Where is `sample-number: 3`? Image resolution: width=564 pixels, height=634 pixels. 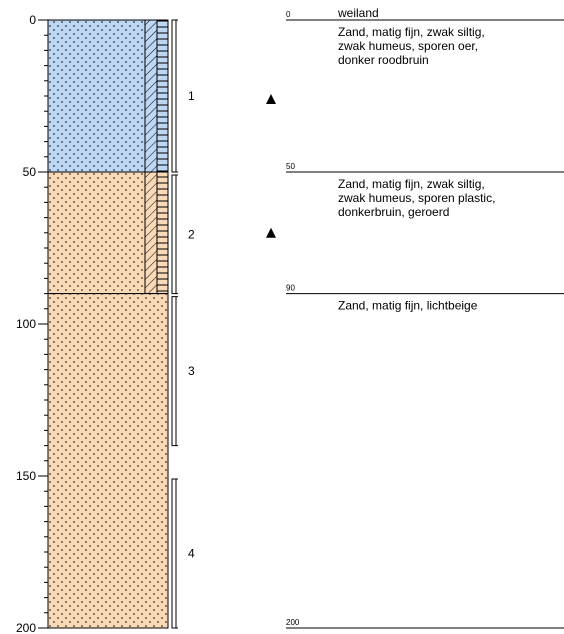
sample-number: 3 is located at coordinates (191, 371).